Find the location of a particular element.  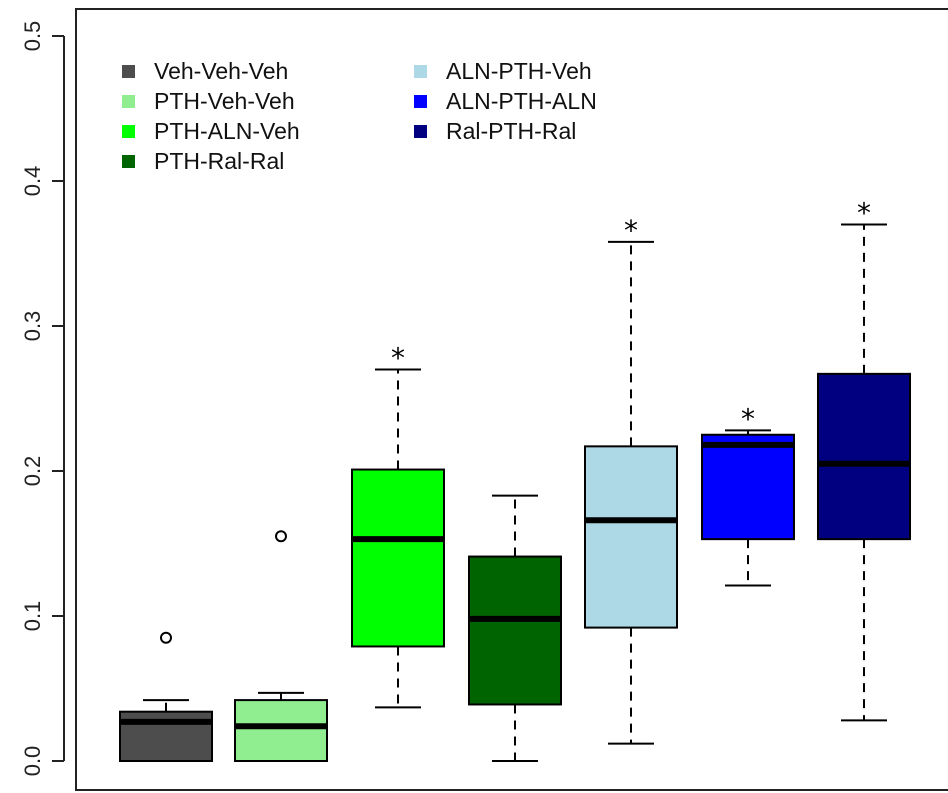

box-pth-veh-veh is located at coordinates (281, 646).